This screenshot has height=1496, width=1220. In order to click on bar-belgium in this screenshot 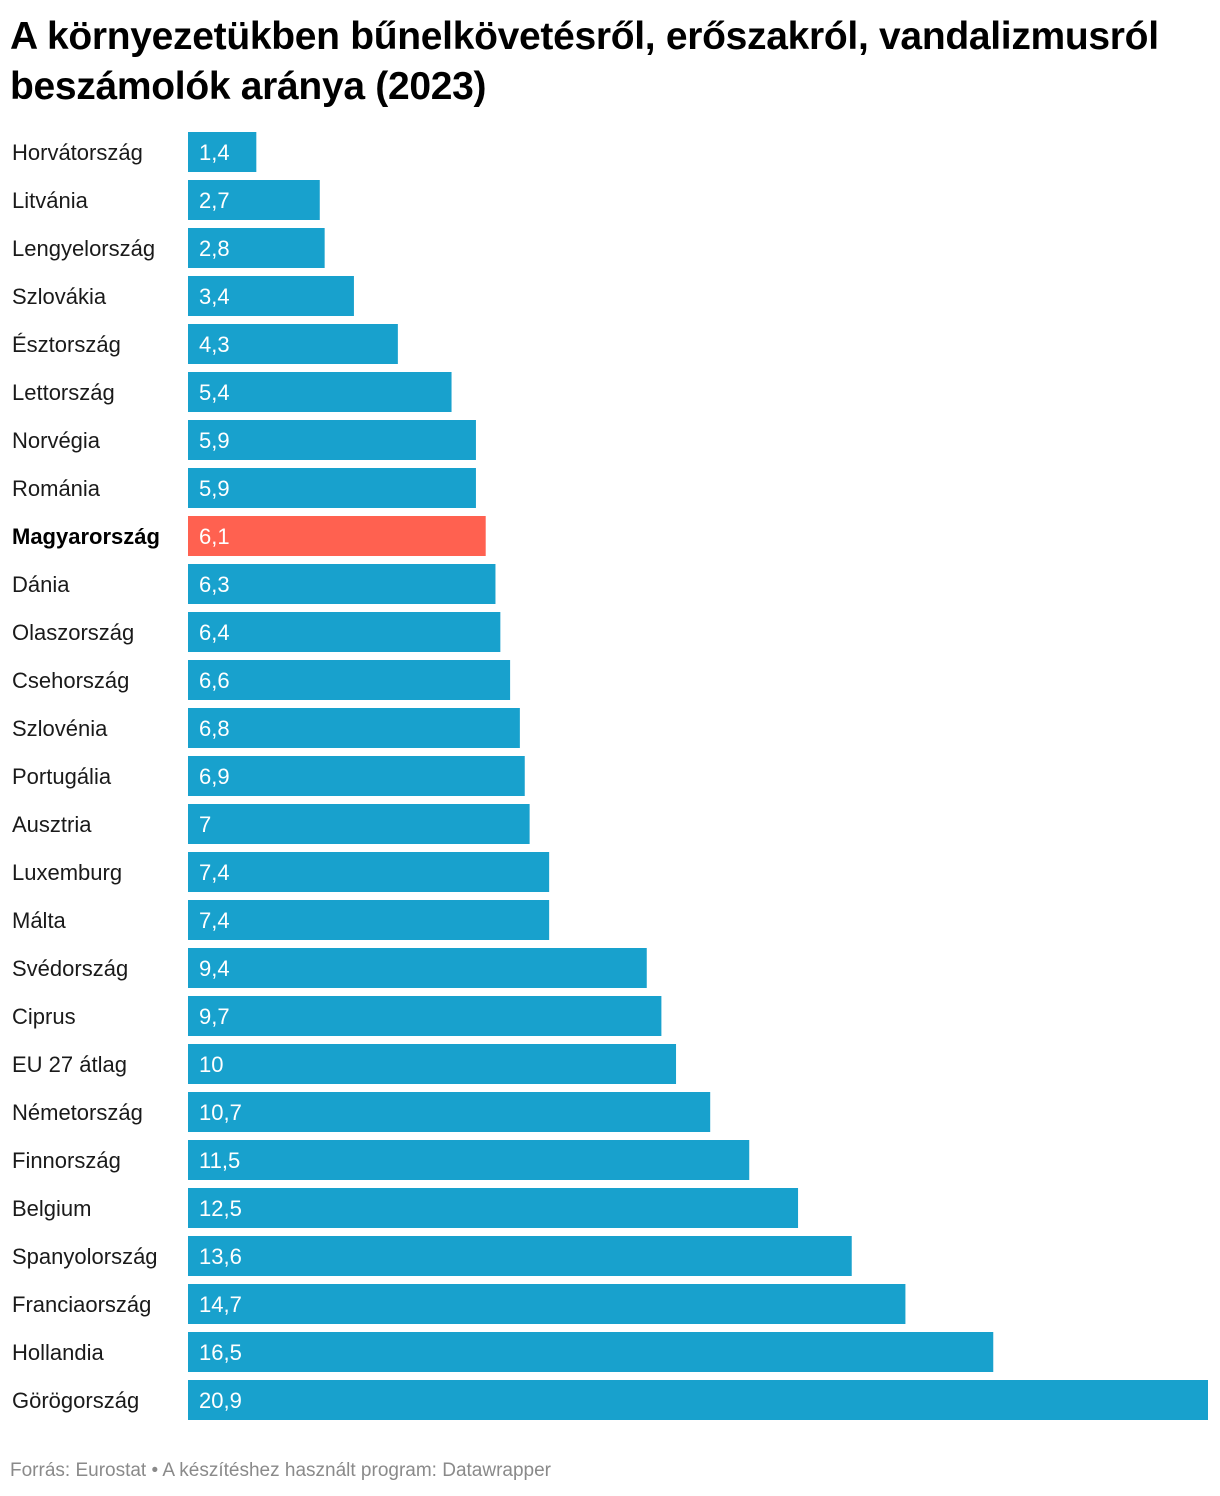, I will do `click(493, 1208)`.